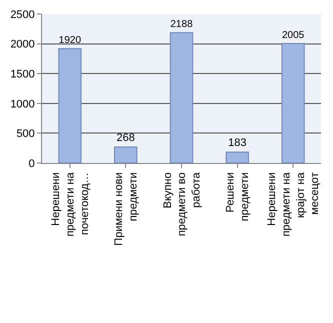 Image resolution: width=333 pixels, height=323 pixels. Describe the element at coordinates (70, 40) in the screenshot. I see `data-label: 1920` at that location.